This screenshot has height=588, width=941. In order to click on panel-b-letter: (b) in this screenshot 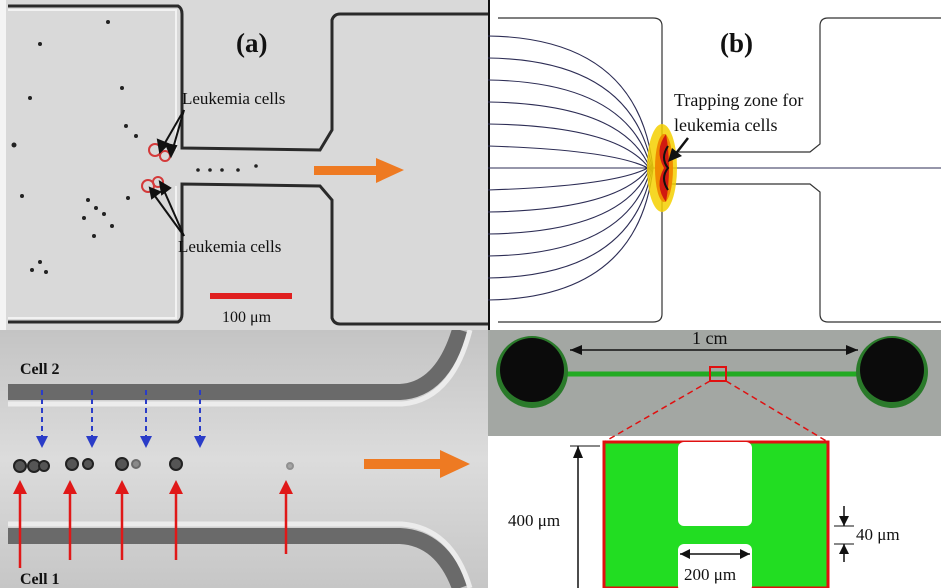, I will do `click(736, 43)`.